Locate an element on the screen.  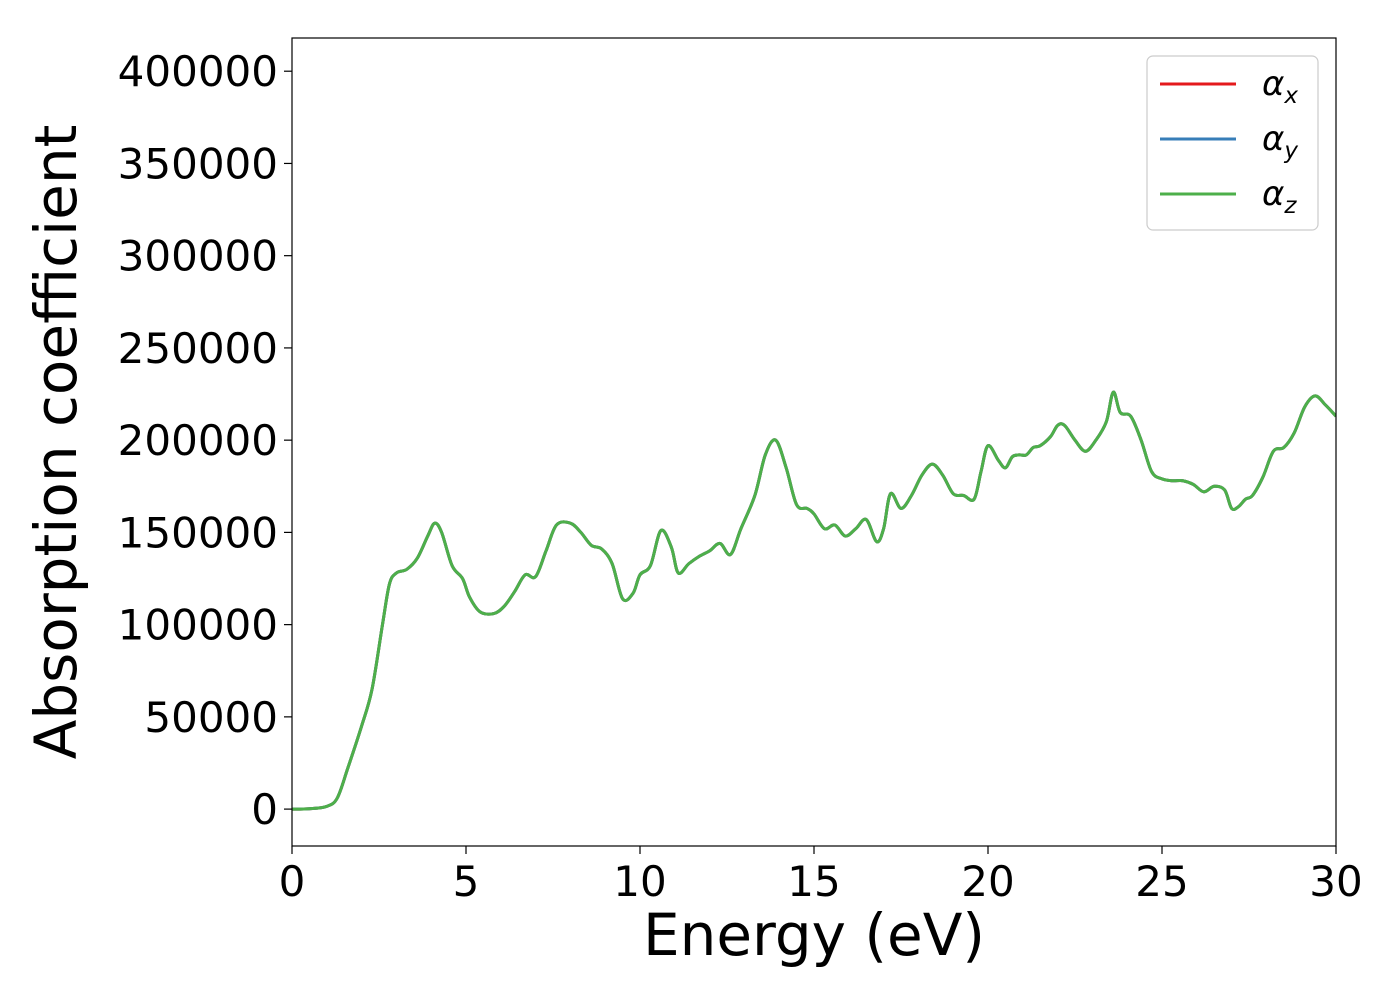
x-axis: 0 5 10 15 20 25 30 is located at coordinates (821, 876).